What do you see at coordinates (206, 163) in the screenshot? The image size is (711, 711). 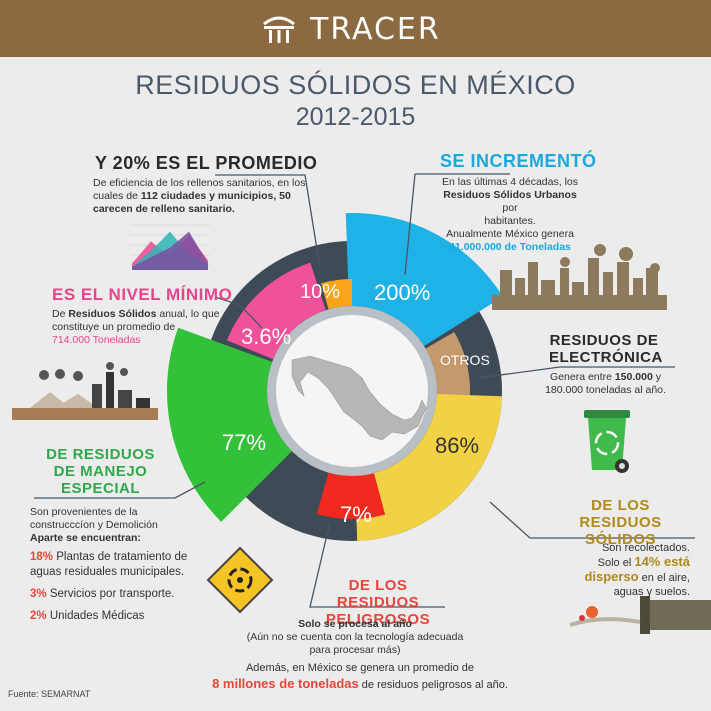 I see `avg-heading: Y 20% ES EL PROMEDIO` at bounding box center [206, 163].